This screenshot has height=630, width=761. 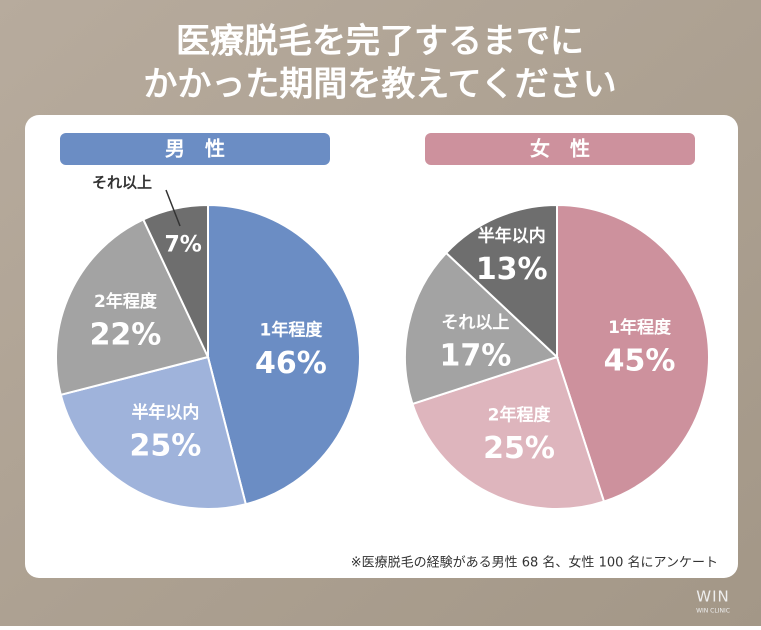 I want to click on slice-value: 13%, so click(x=512, y=269).